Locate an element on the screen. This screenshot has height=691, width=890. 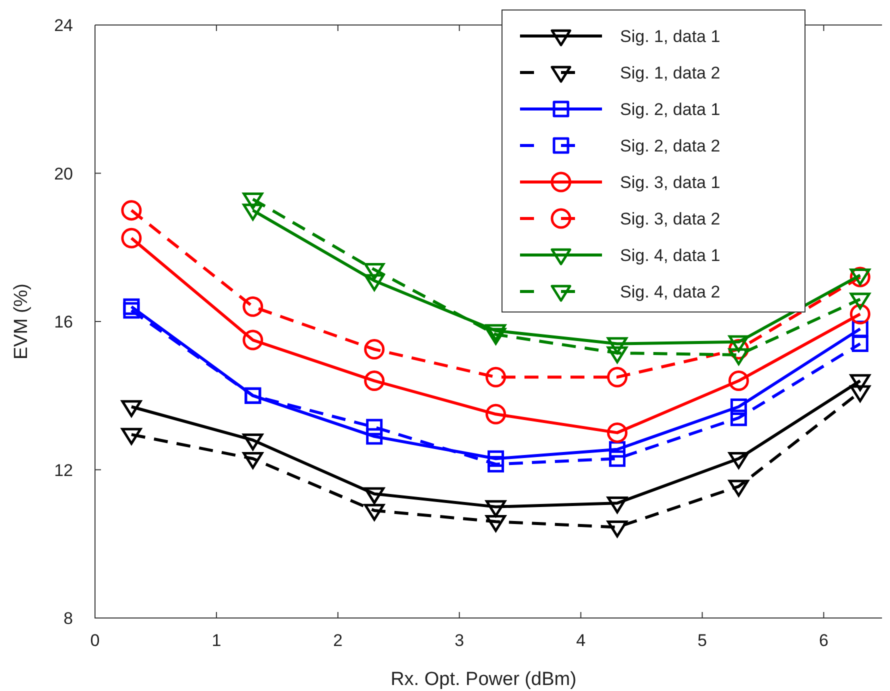
x-axis-title: Rx. Opt. Power (dBm) is located at coordinates (483, 679).